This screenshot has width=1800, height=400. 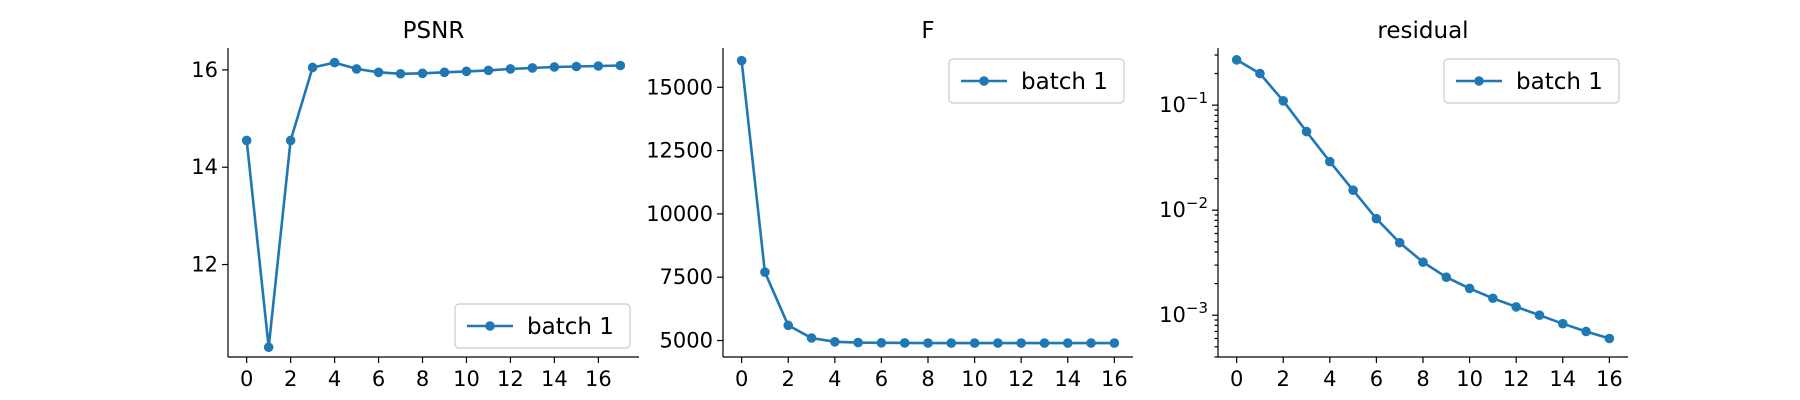 I want to click on y-tick-label: 10⁻², so click(x=1183, y=208).